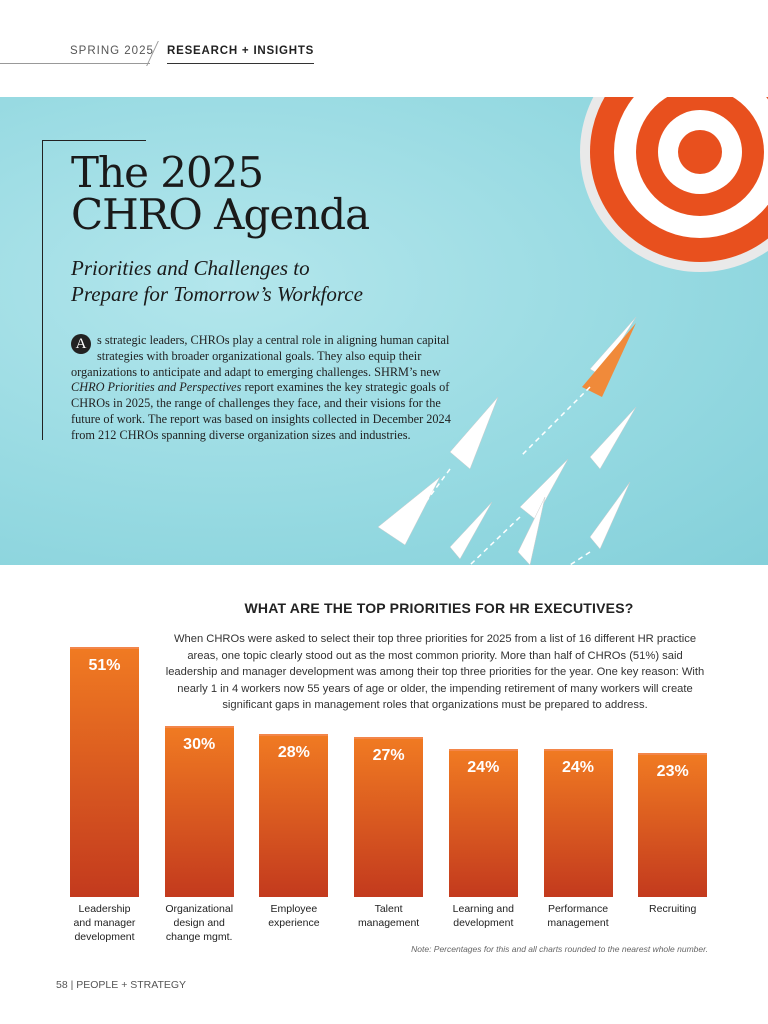 The height and width of the screenshot is (1024, 768). I want to click on bar: 27%, so click(389, 817).